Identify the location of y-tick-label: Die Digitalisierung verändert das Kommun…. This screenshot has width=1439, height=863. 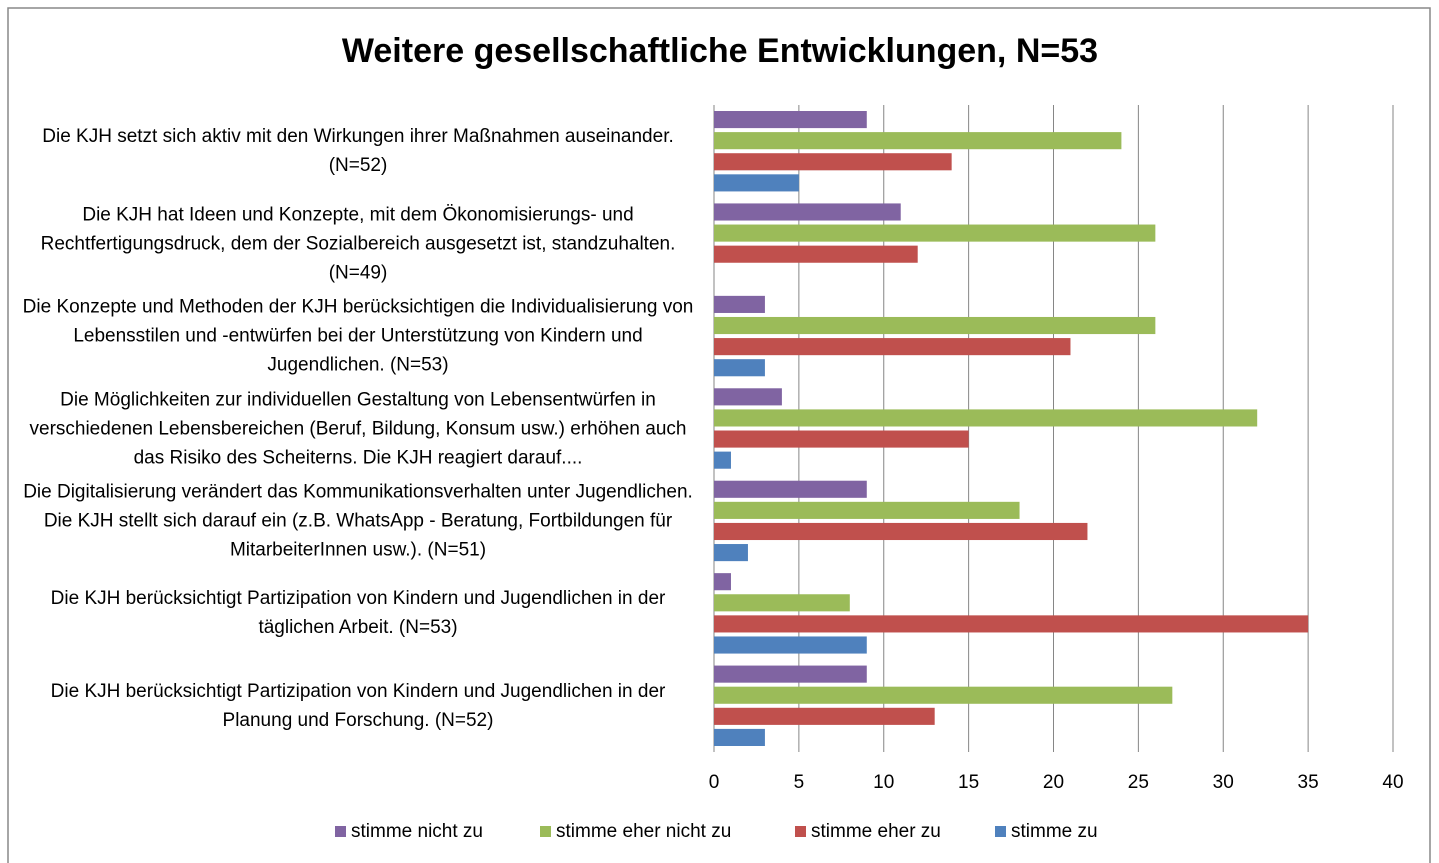
(358, 521).